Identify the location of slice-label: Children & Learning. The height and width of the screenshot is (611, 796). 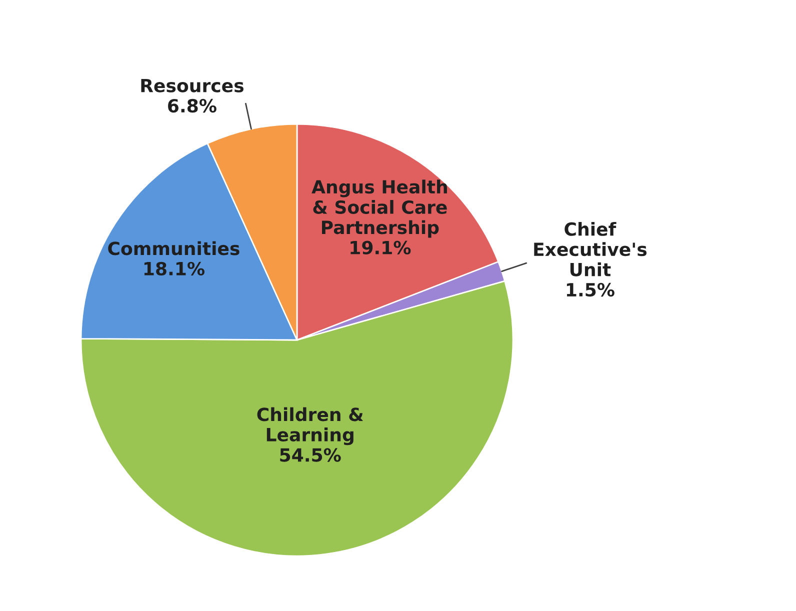
(310, 426).